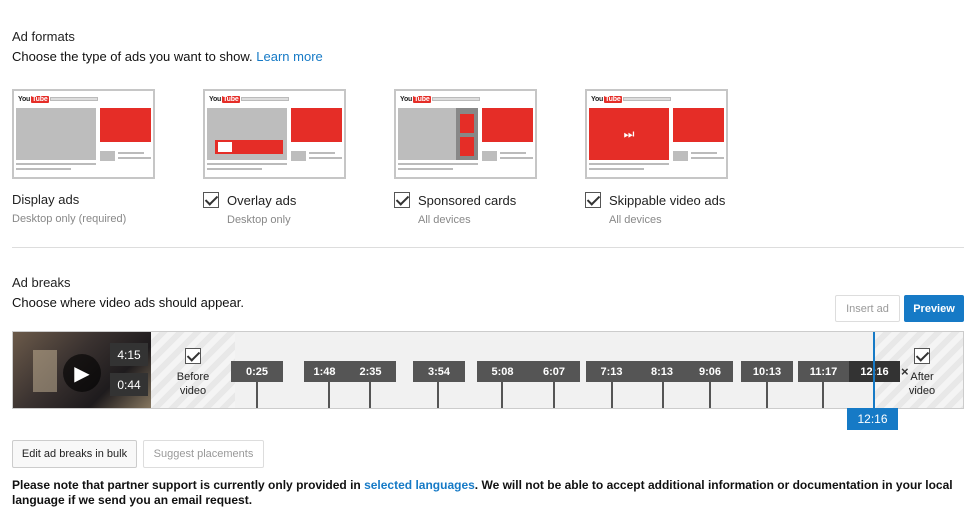 Image resolution: width=968 pixels, height=509 pixels. What do you see at coordinates (905, 371) in the screenshot?
I see `remove-marker-icon: ×` at bounding box center [905, 371].